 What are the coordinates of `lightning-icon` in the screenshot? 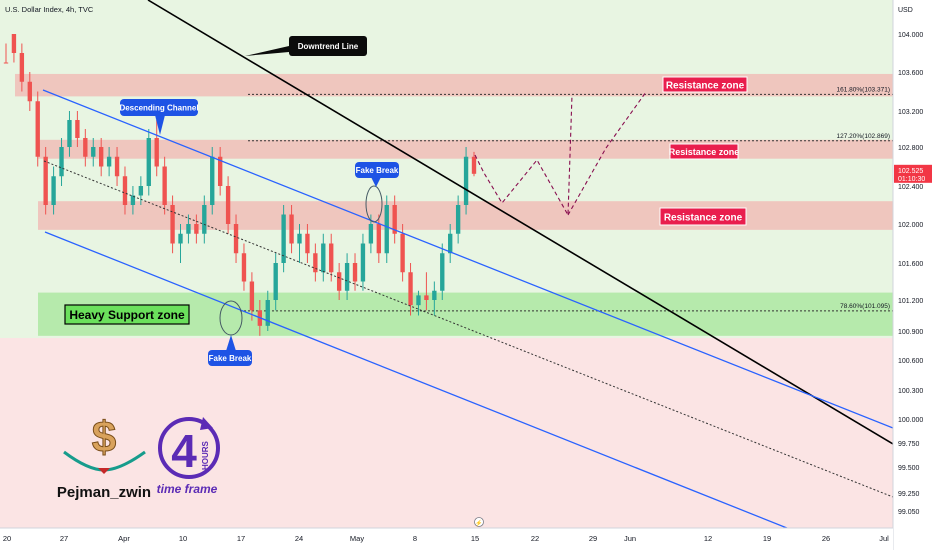 It's located at (479, 522).